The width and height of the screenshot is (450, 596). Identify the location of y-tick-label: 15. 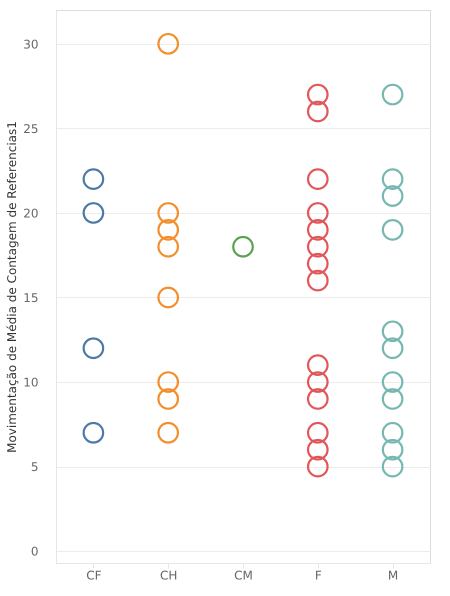
(30, 297).